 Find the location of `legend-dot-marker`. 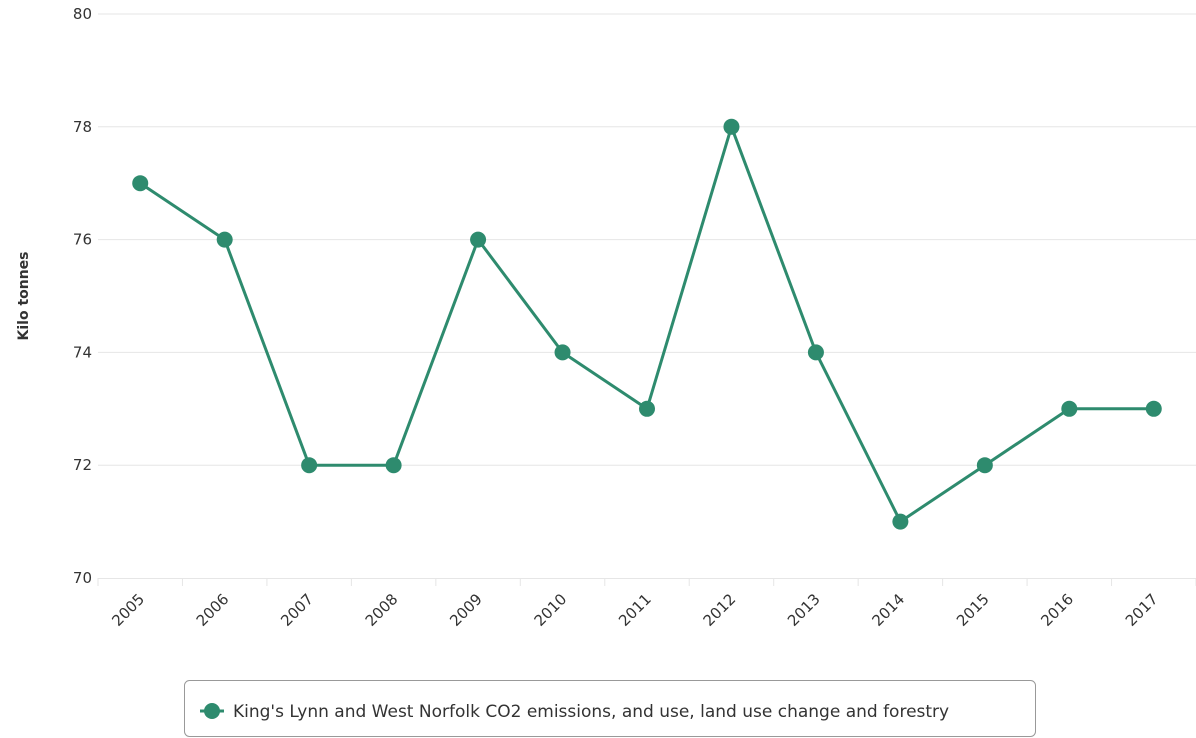

legend-dot-marker is located at coordinates (212, 711).